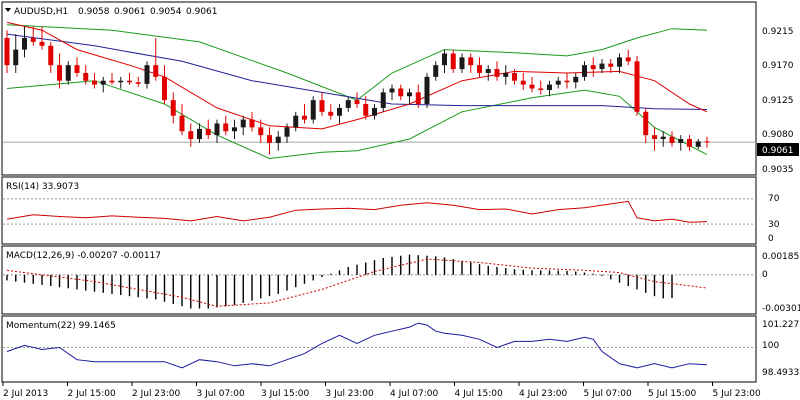 The width and height of the screenshot is (800, 400). Describe the element at coordinates (61, 326) in the screenshot. I see `momentum-title: Momentum(22) 99.1465` at that location.